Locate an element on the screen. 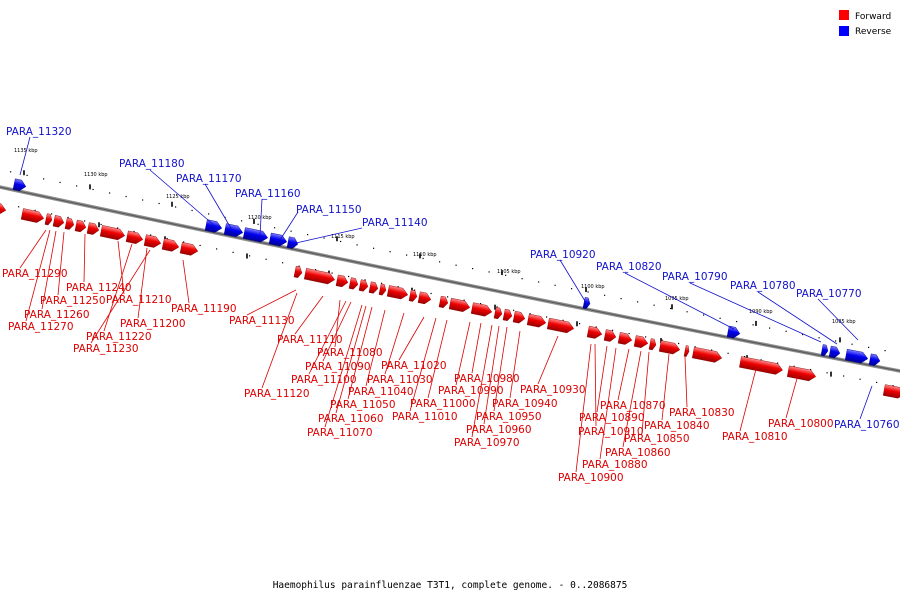  PARA_11200-leader is located at coordinates (142, 283).